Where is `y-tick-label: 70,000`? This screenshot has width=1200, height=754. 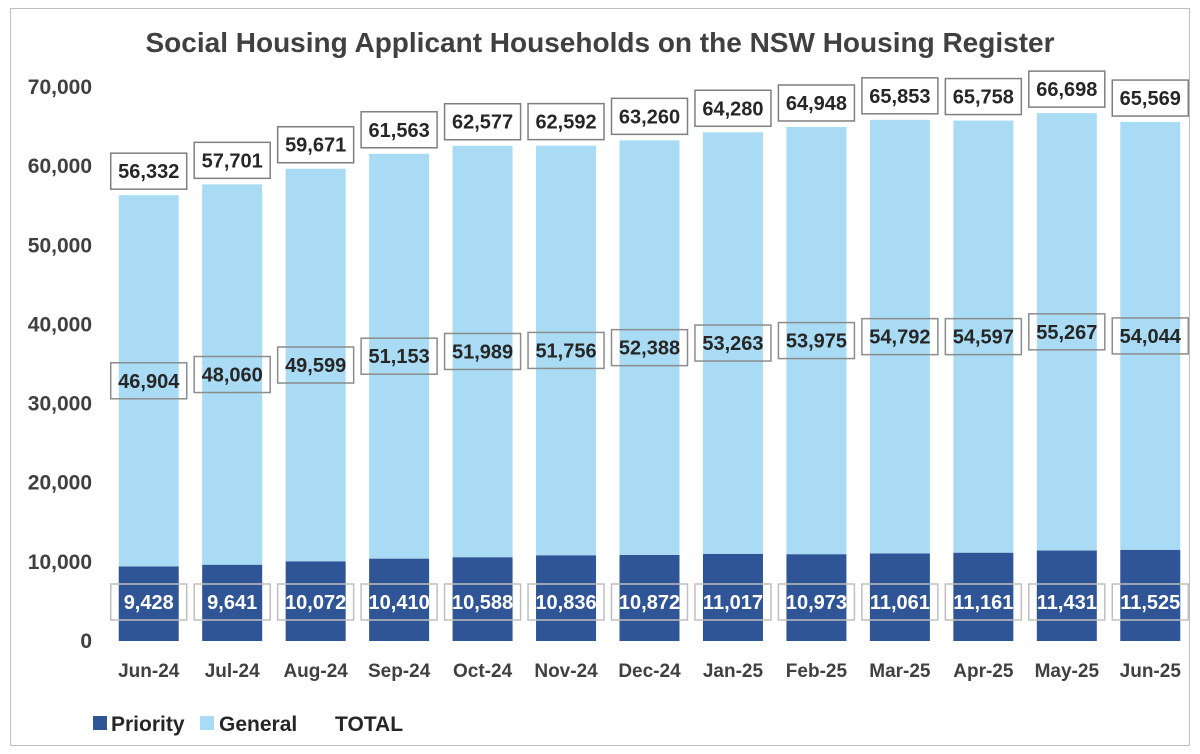 y-tick-label: 70,000 is located at coordinates (60, 87).